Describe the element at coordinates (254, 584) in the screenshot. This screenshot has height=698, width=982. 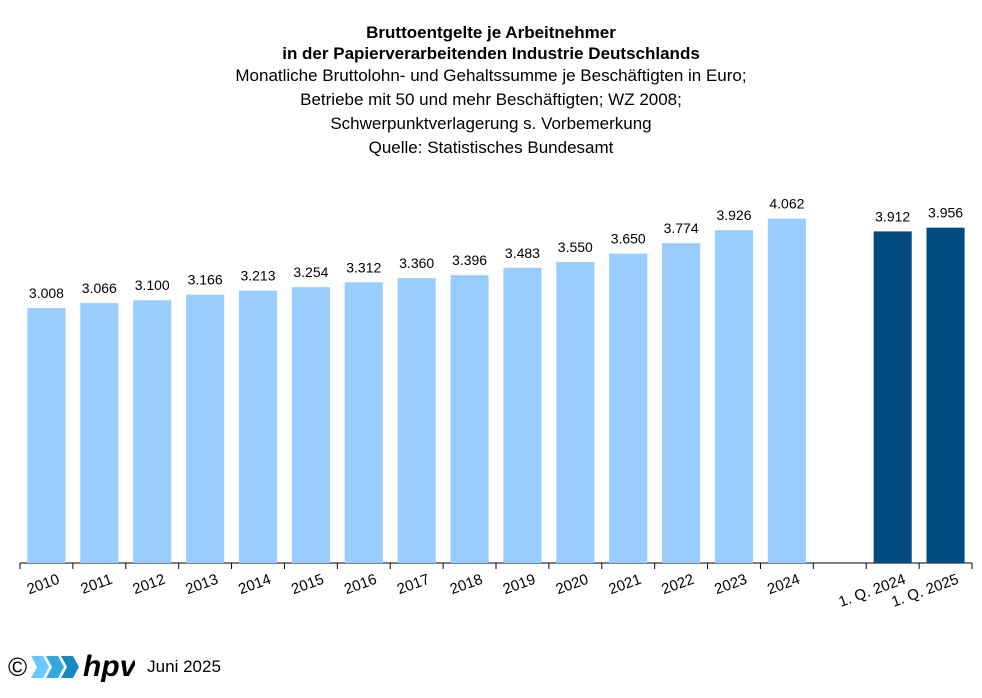
I see `x-tick-label: 2014` at that location.